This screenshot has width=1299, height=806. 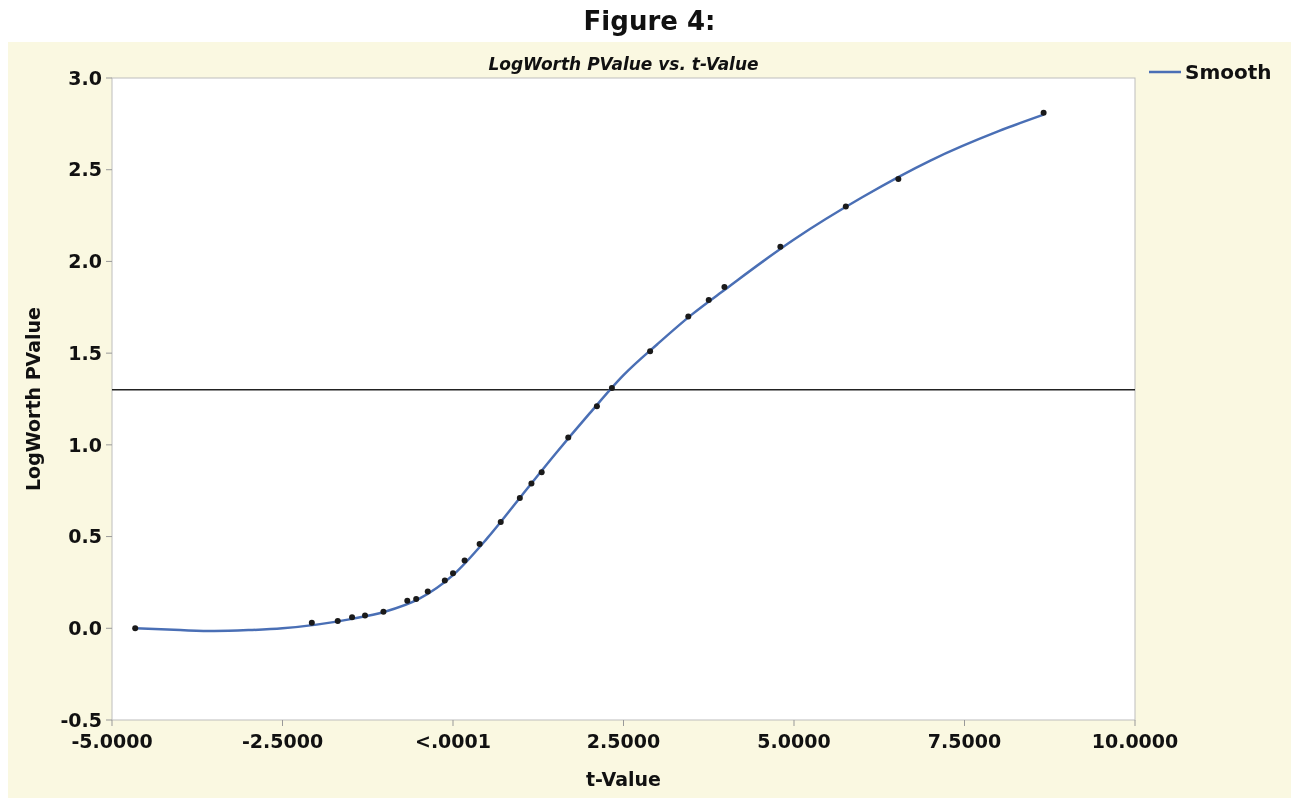 I want to click on y-tick-label: -0.5, so click(x=81, y=719).